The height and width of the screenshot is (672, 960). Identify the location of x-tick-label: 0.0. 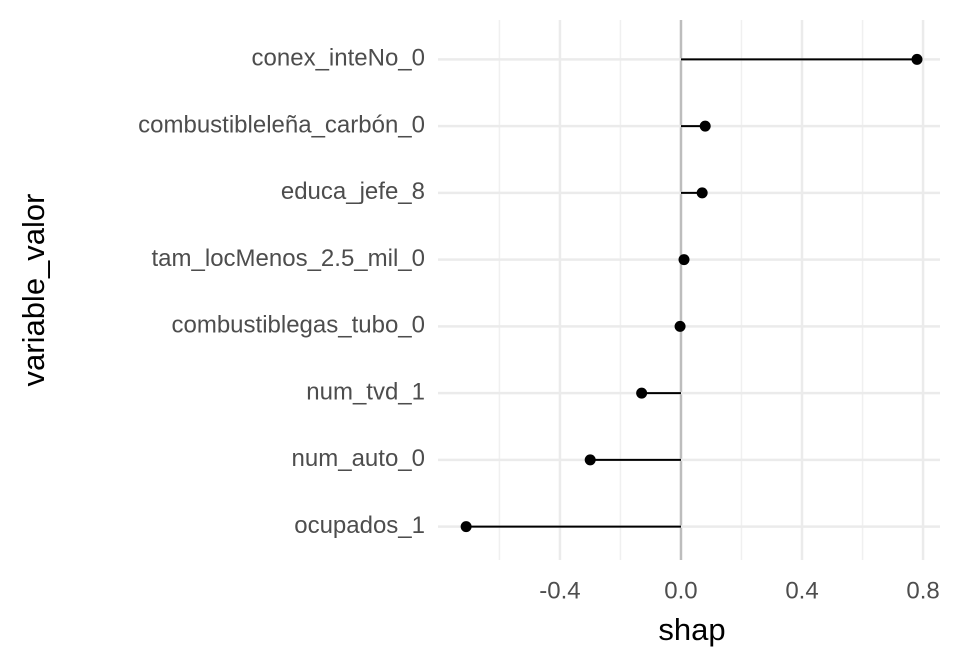
(680, 590).